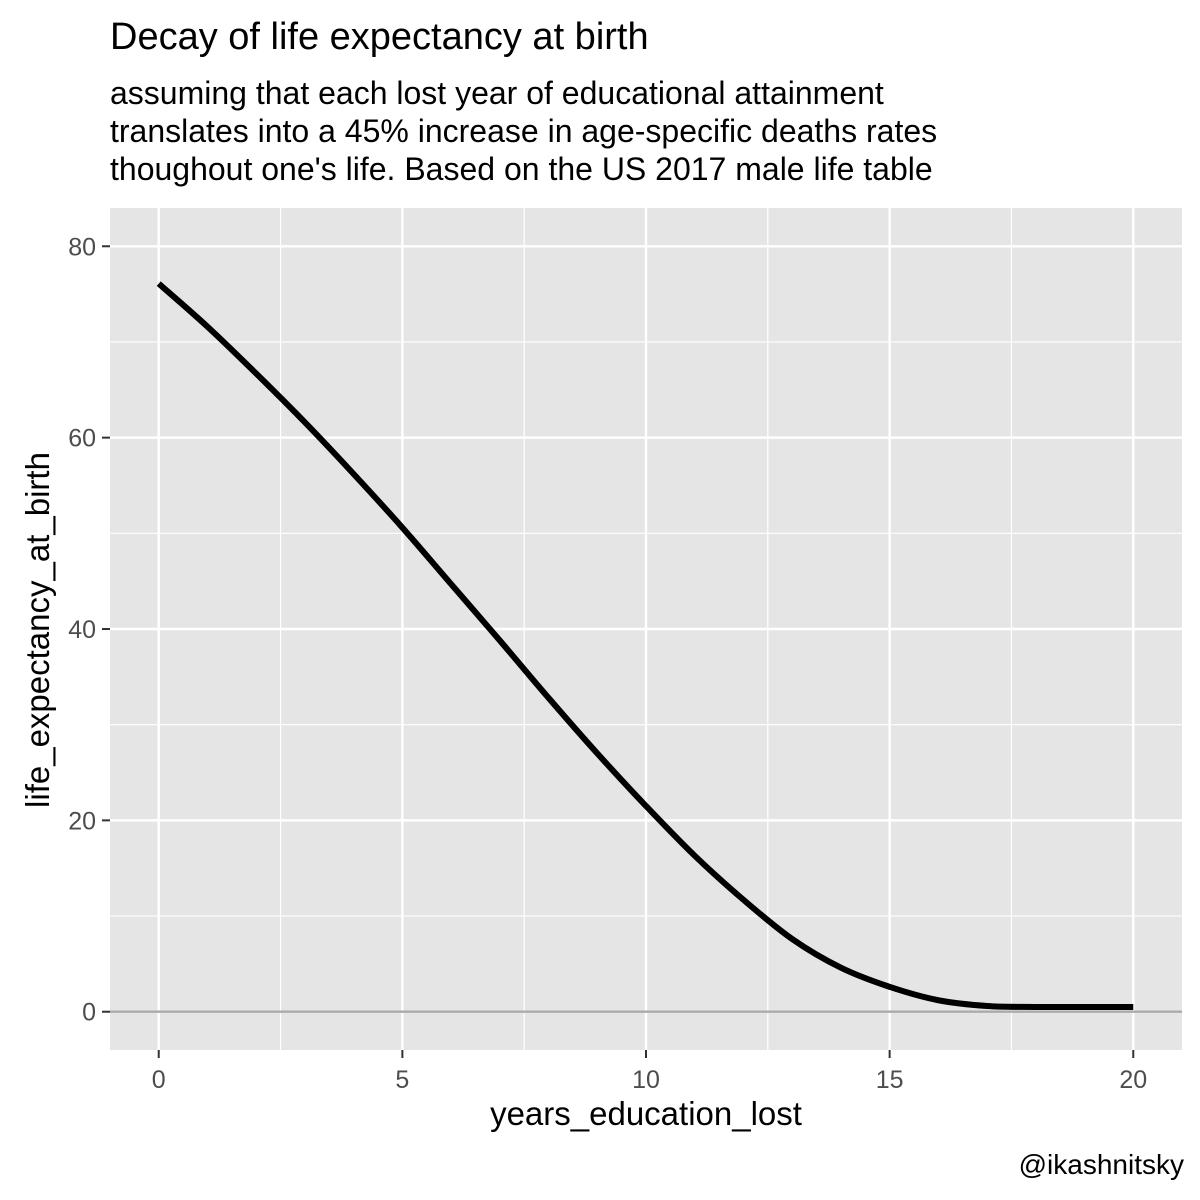 Image resolution: width=1200 pixels, height=1200 pixels. What do you see at coordinates (890, 1080) in the screenshot?
I see `x-tick-label: 15` at bounding box center [890, 1080].